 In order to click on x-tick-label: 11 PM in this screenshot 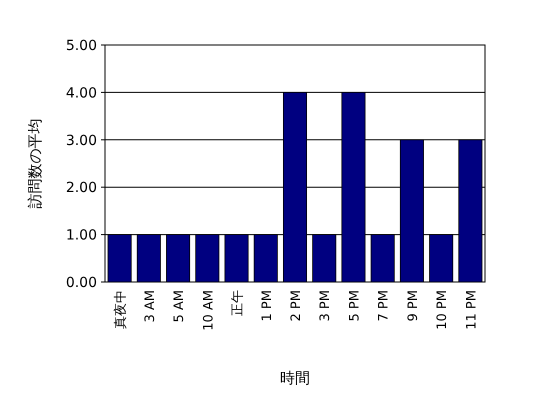, I will do `click(472, 310)`.